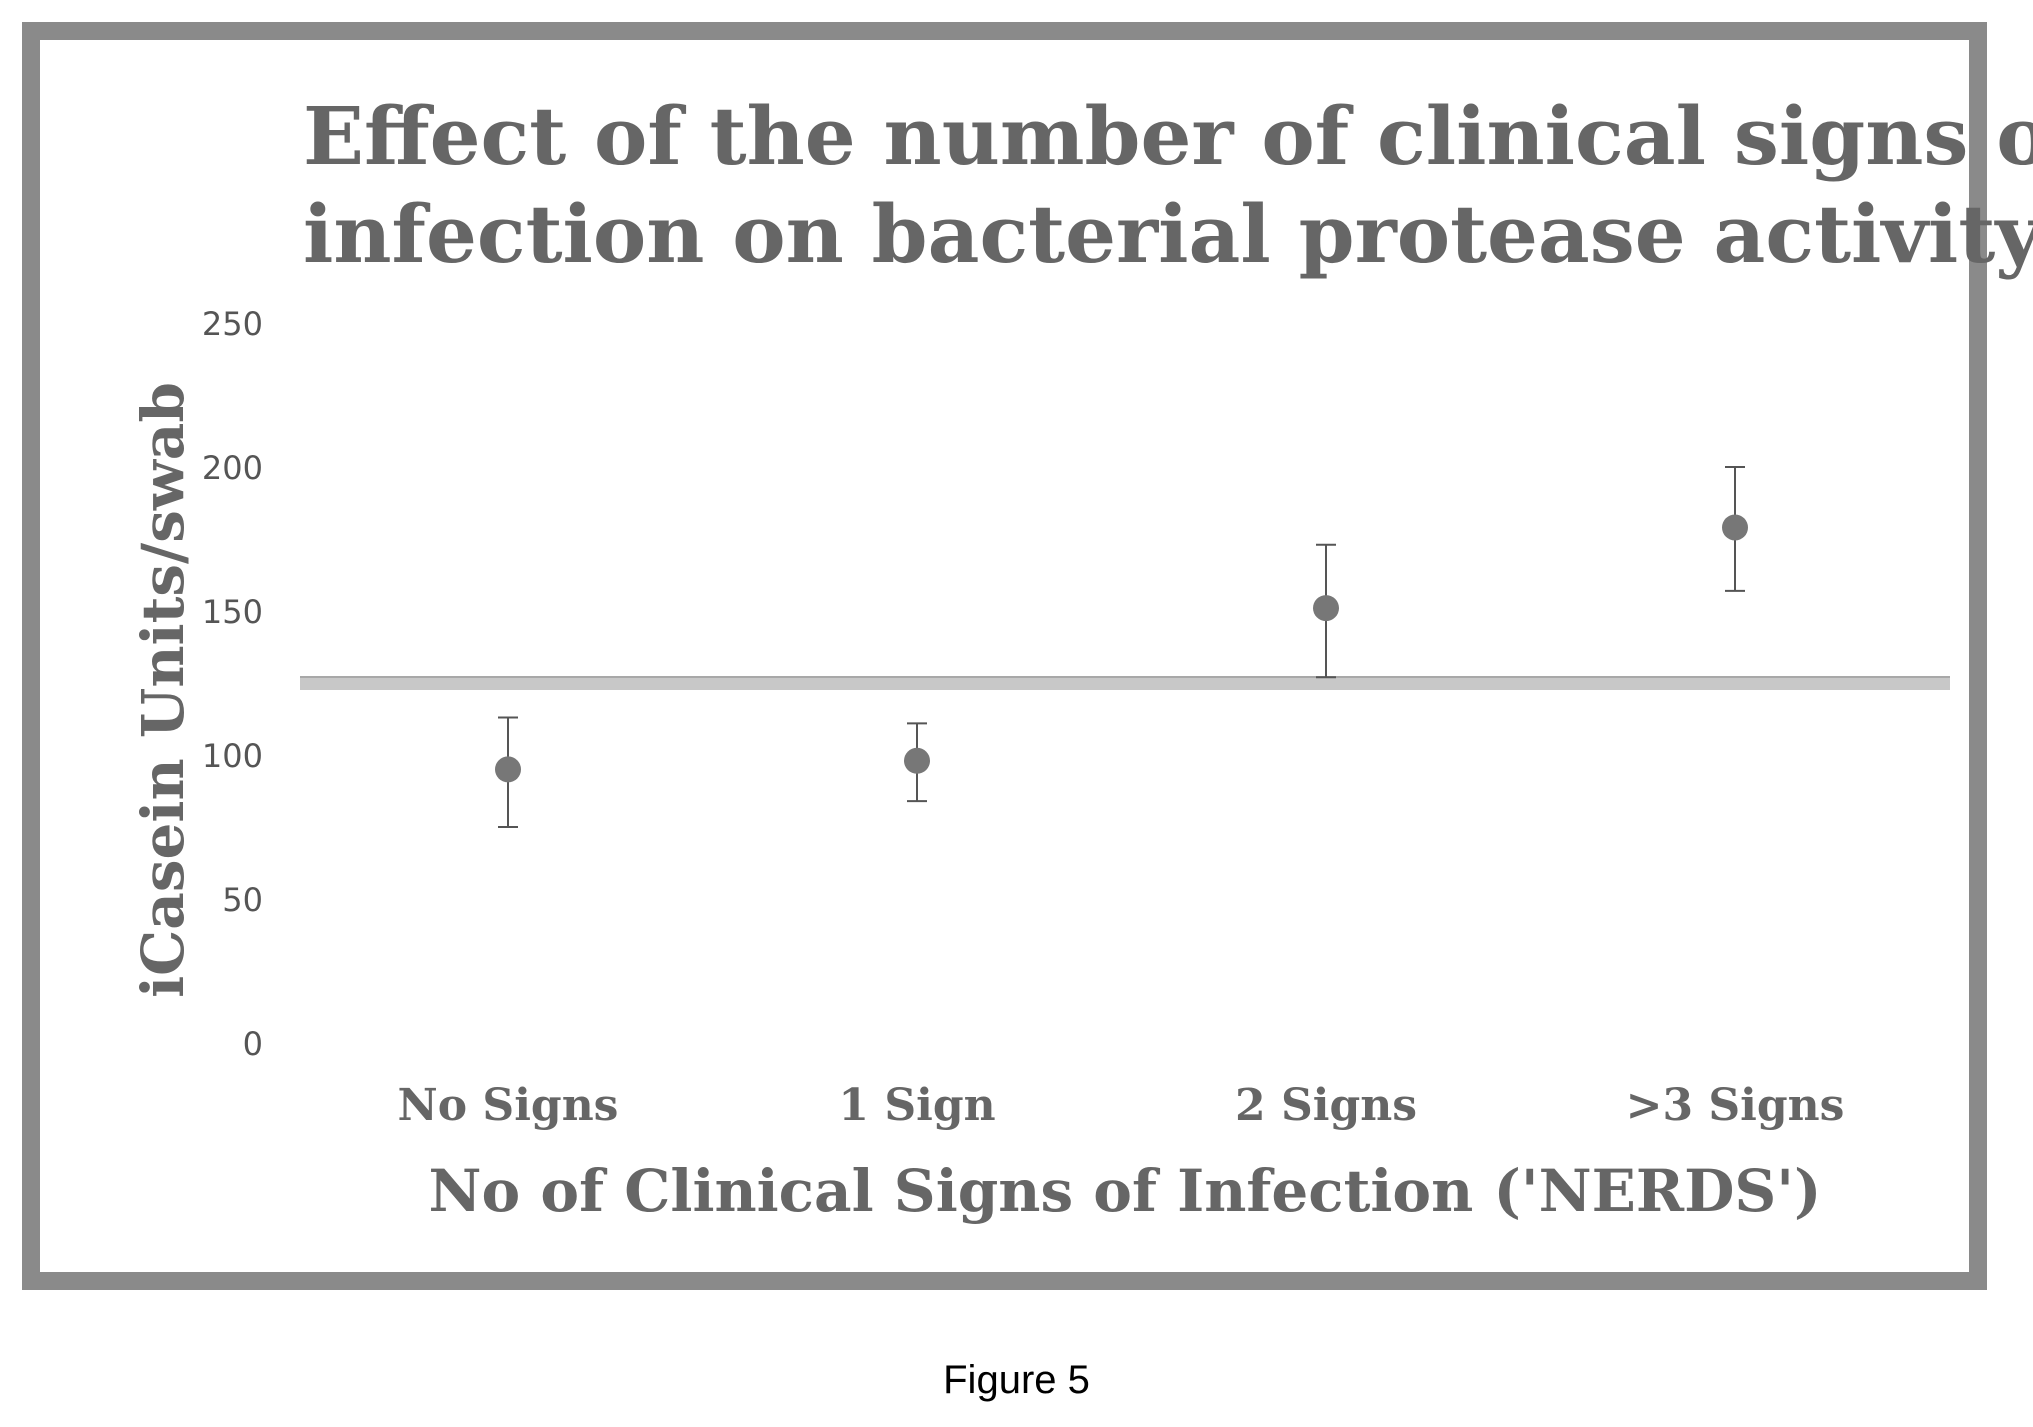 The image size is (2033, 1427). Describe the element at coordinates (253, 1044) in the screenshot. I see `y-tick-label: 0` at that location.